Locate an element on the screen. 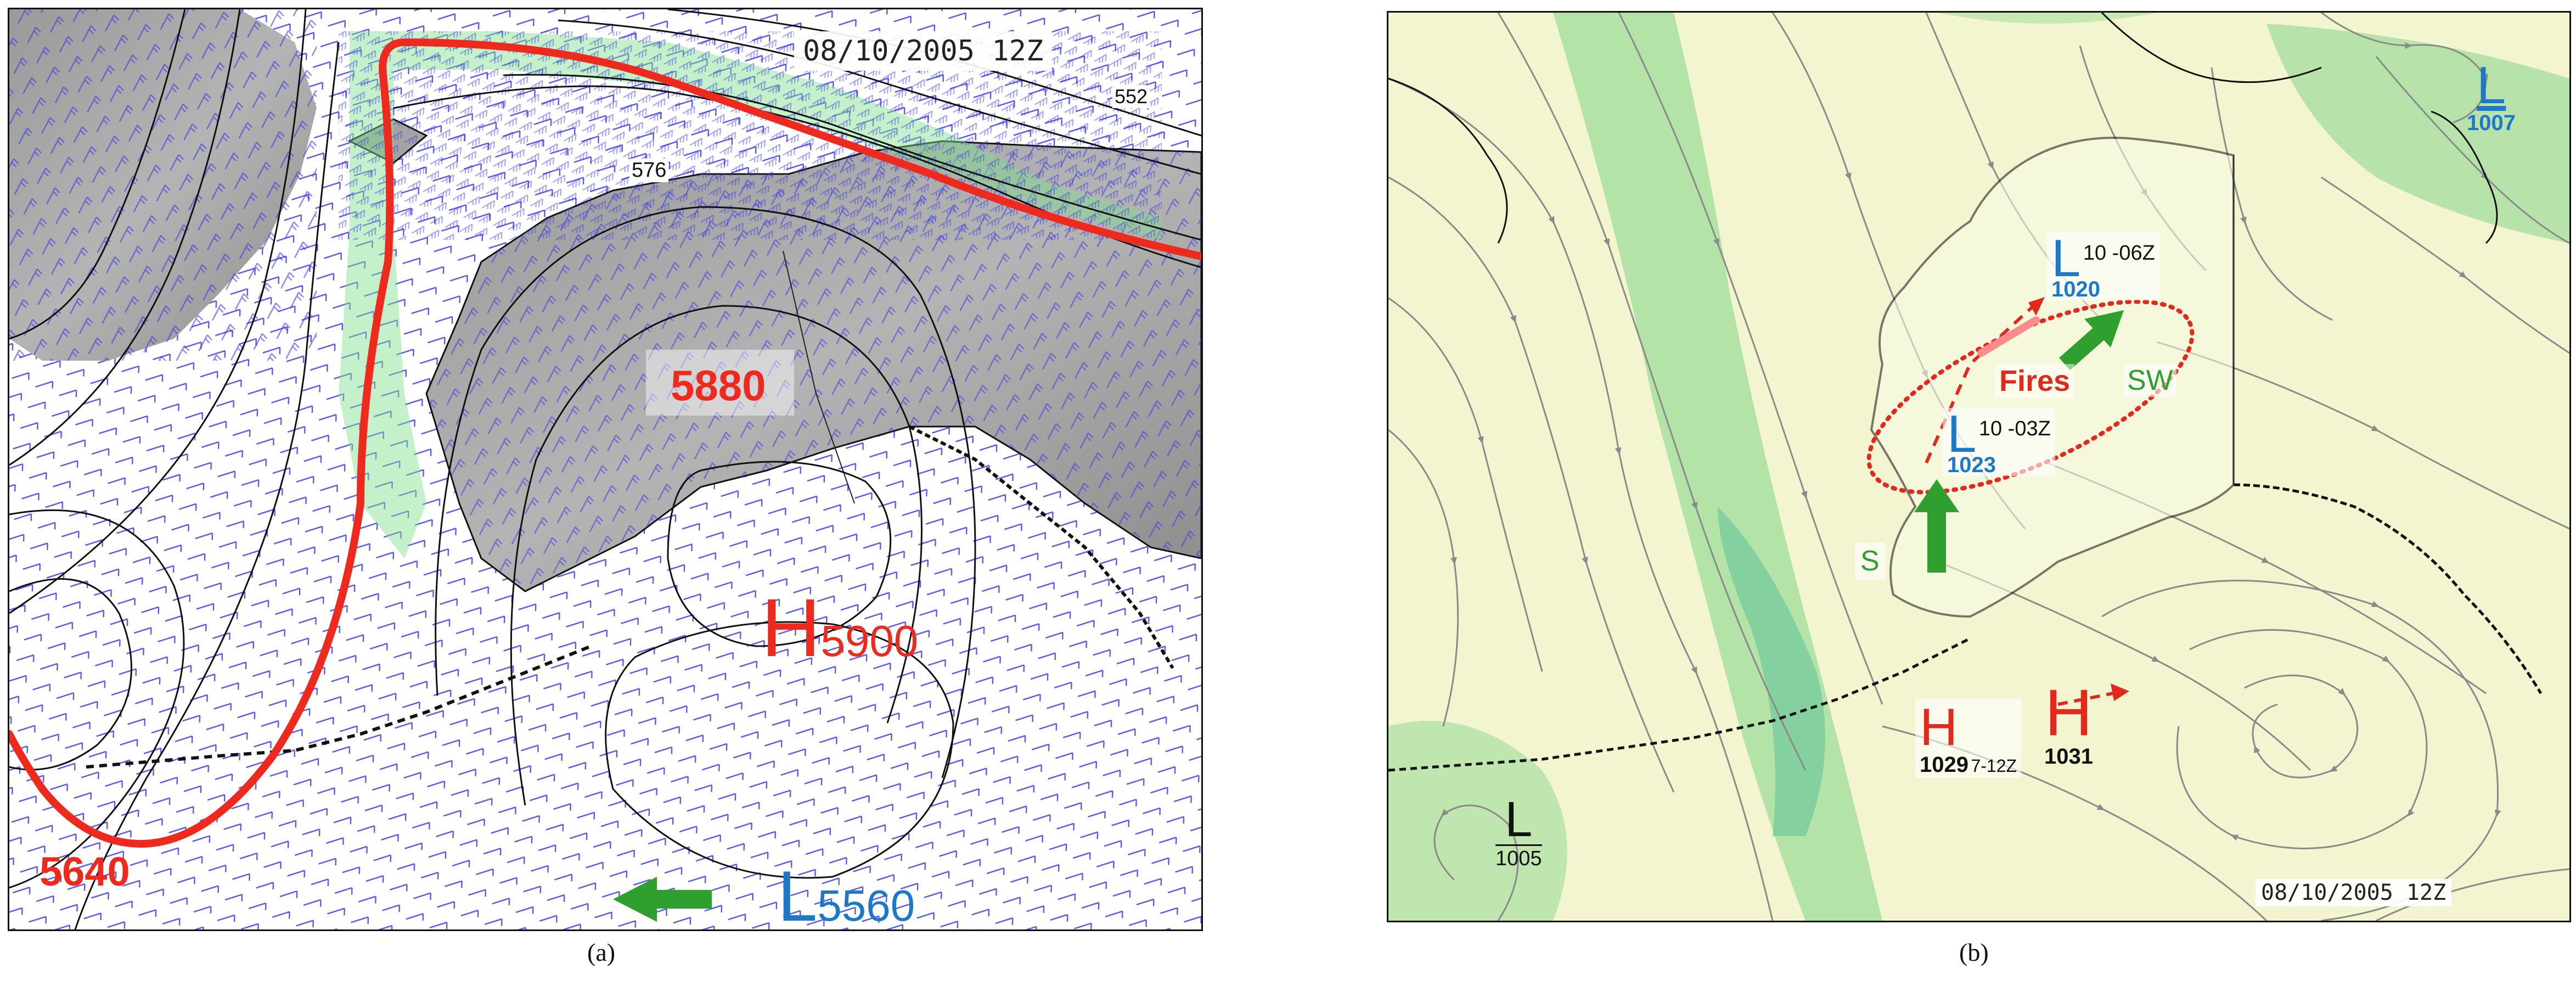 This screenshot has height=986, width=2576. low-letter-1020: L is located at coordinates (2066, 258).